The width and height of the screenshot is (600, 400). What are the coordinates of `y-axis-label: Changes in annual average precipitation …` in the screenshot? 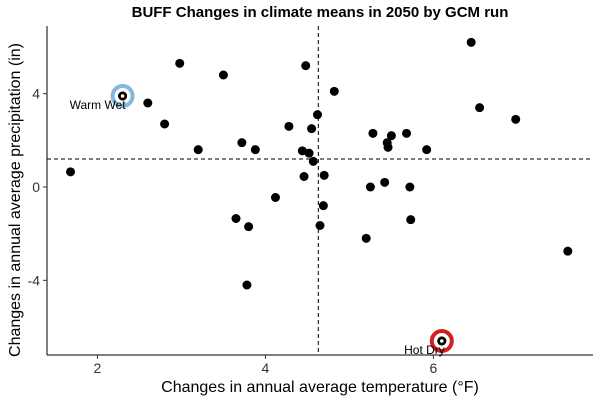 It's located at (15, 200).